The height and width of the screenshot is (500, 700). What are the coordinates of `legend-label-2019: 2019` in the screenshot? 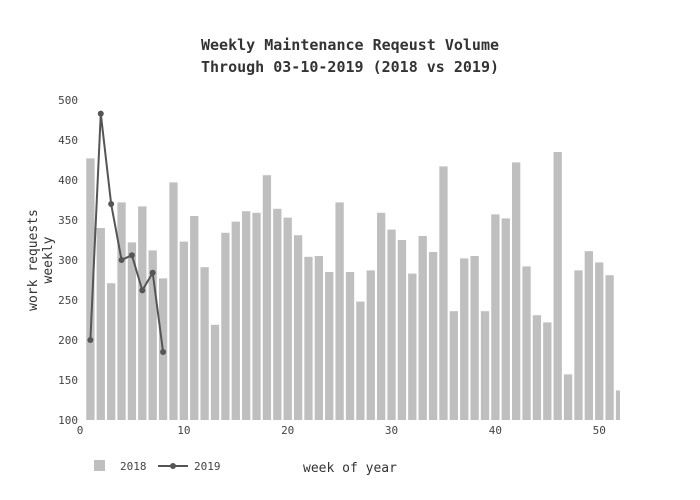 It's located at (207, 466).